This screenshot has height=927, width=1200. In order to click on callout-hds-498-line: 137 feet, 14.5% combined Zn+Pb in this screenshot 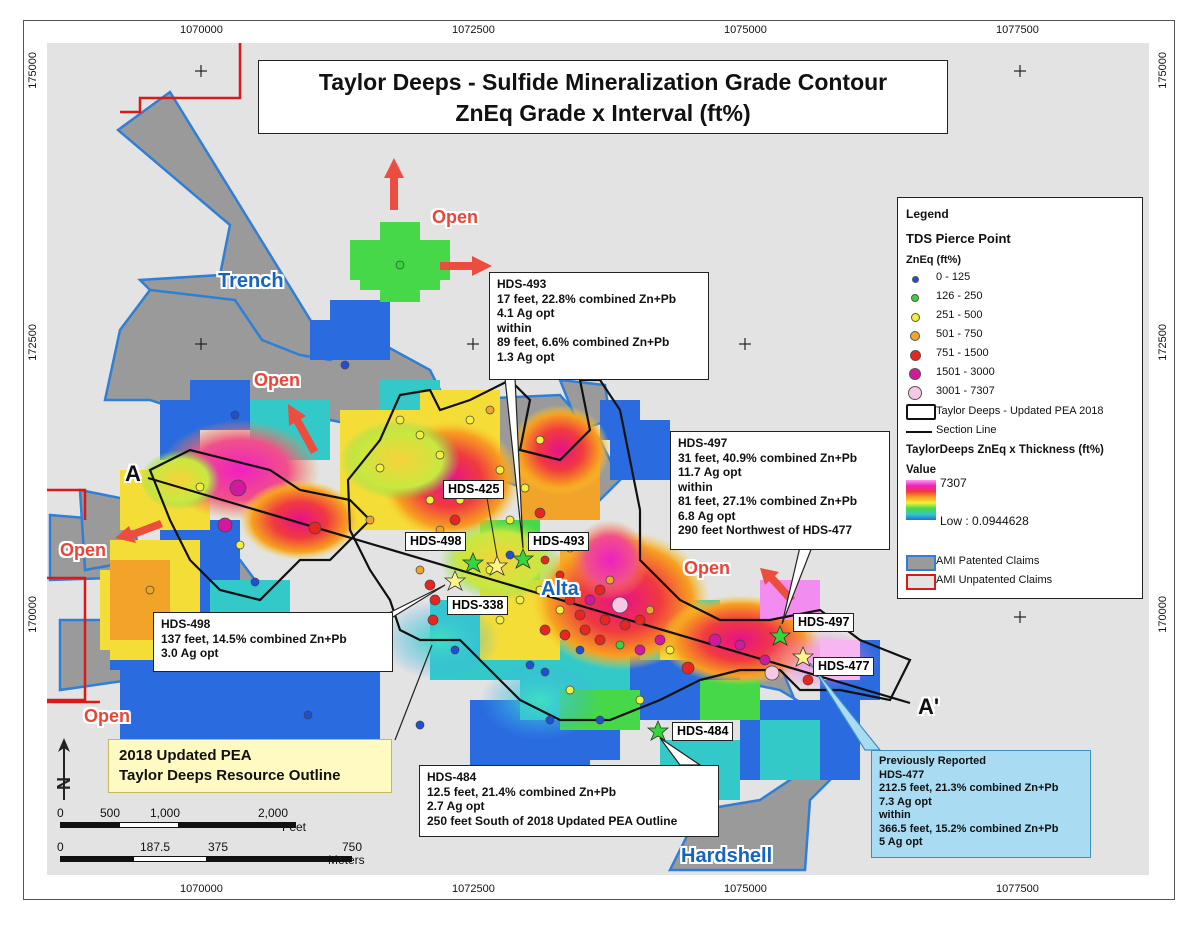, I will do `click(254, 638)`.